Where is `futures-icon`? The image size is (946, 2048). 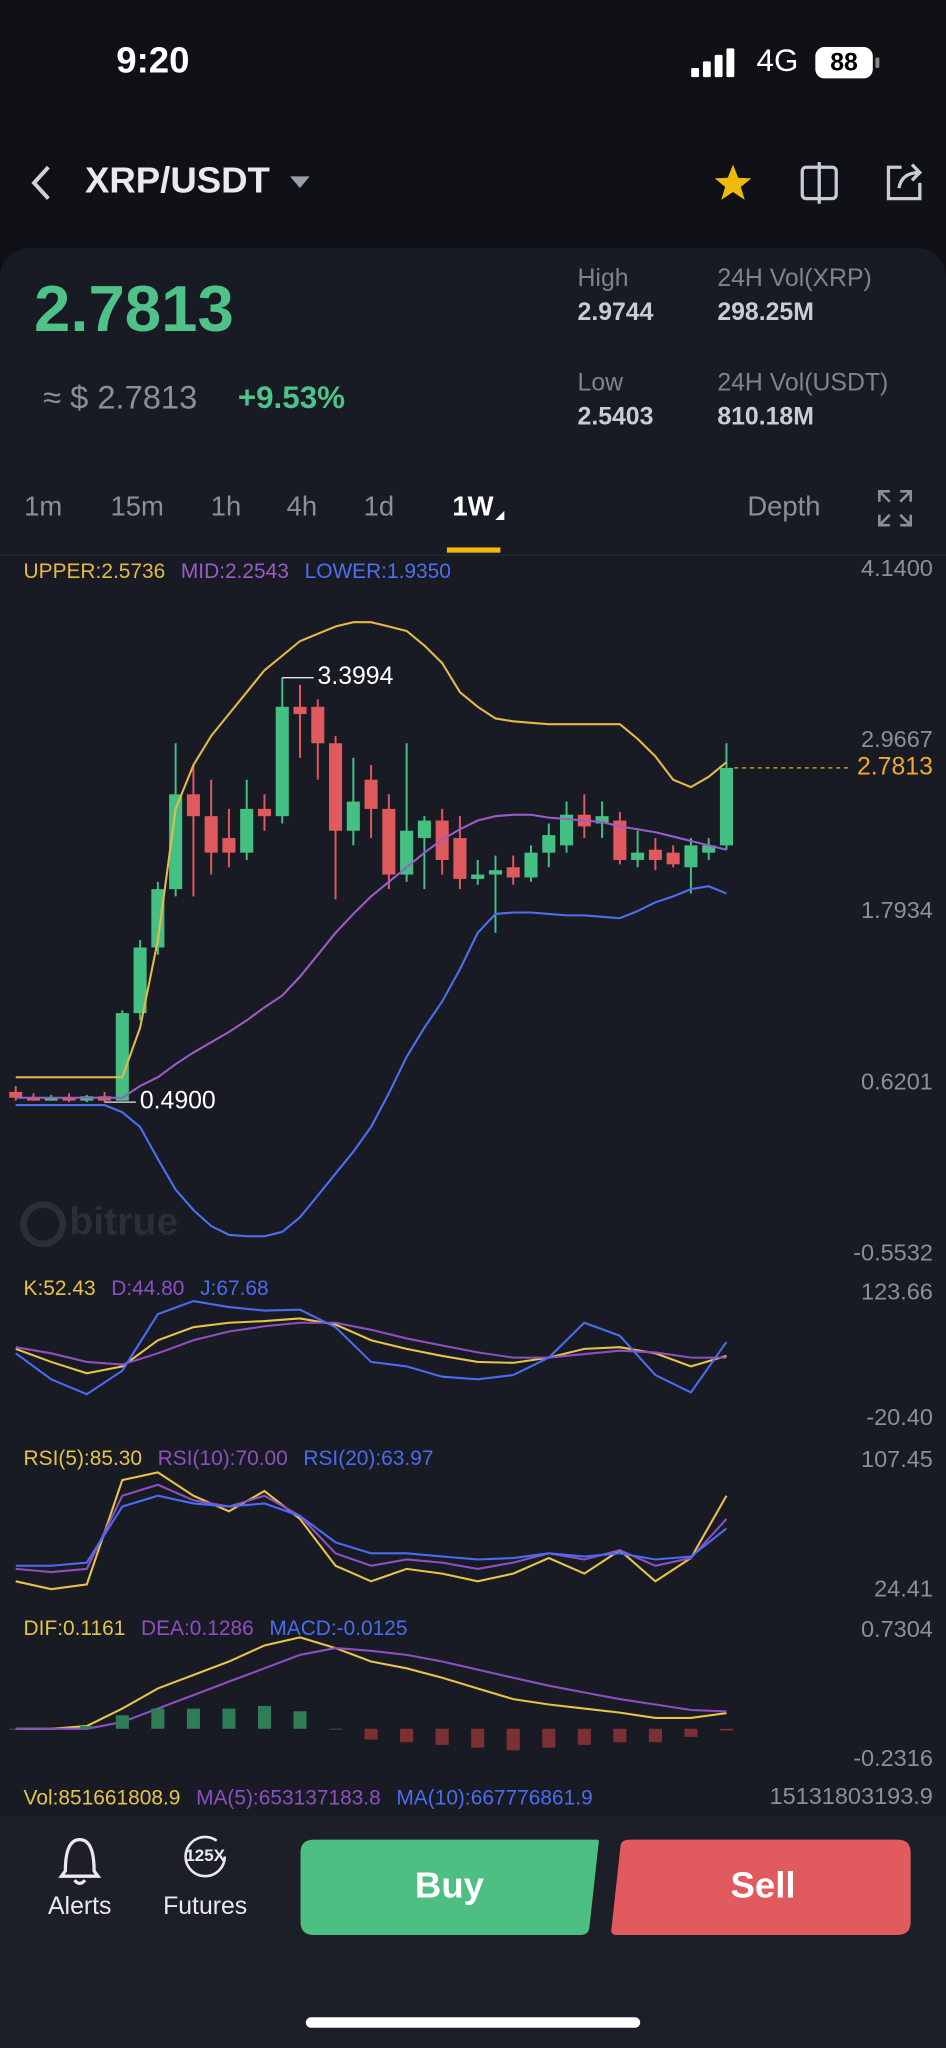 futures-icon is located at coordinates (205, 1856).